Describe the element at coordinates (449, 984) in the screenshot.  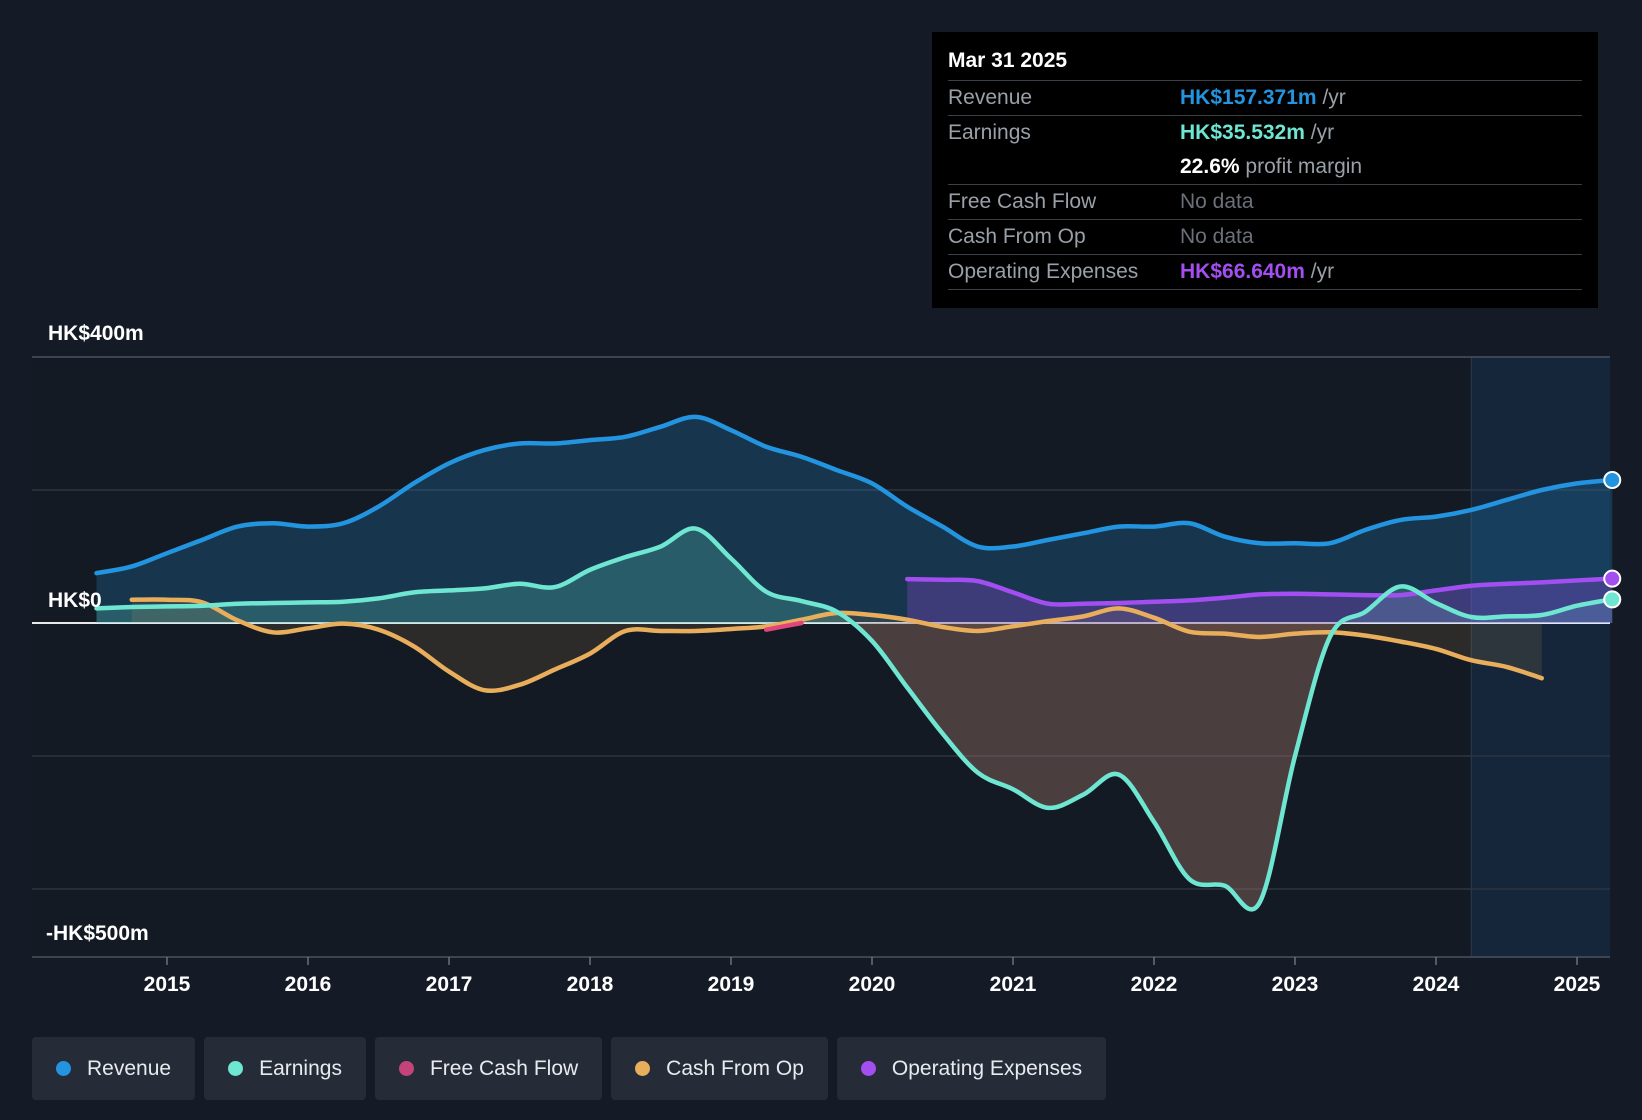
I see `x-tick-label: 2017` at that location.